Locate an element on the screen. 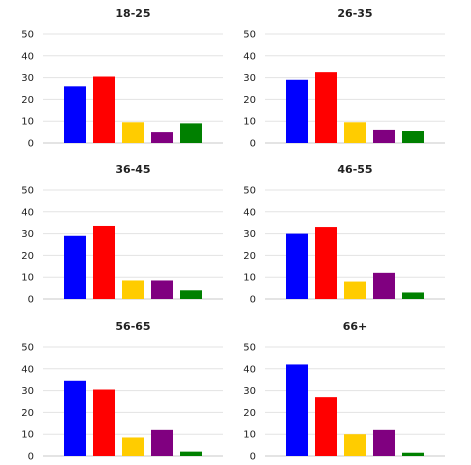 This screenshot has height=465, width=471. panel-title: 26-35 is located at coordinates (354, 13).